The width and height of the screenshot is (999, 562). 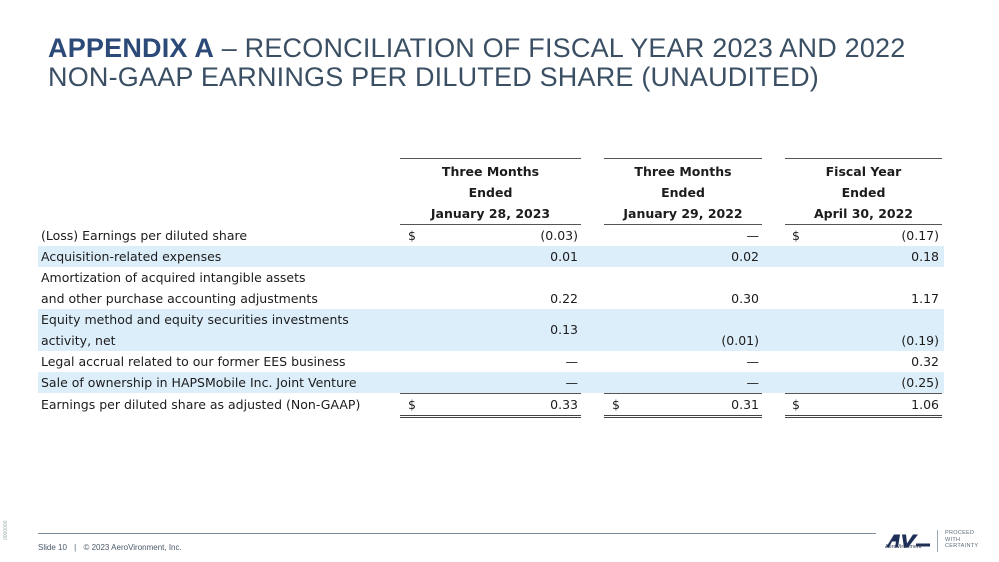 What do you see at coordinates (683, 214) in the screenshot?
I see `column-header-2-line3: January 29, 2022` at bounding box center [683, 214].